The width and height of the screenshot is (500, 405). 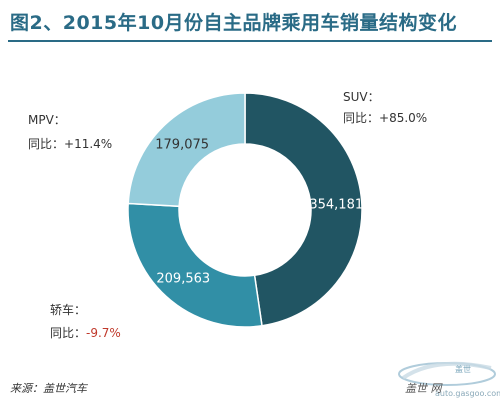 What do you see at coordinates (449, 379) in the screenshot?
I see `gasgoo-logo: 盖世 auto.gasgoo.com` at bounding box center [449, 379].